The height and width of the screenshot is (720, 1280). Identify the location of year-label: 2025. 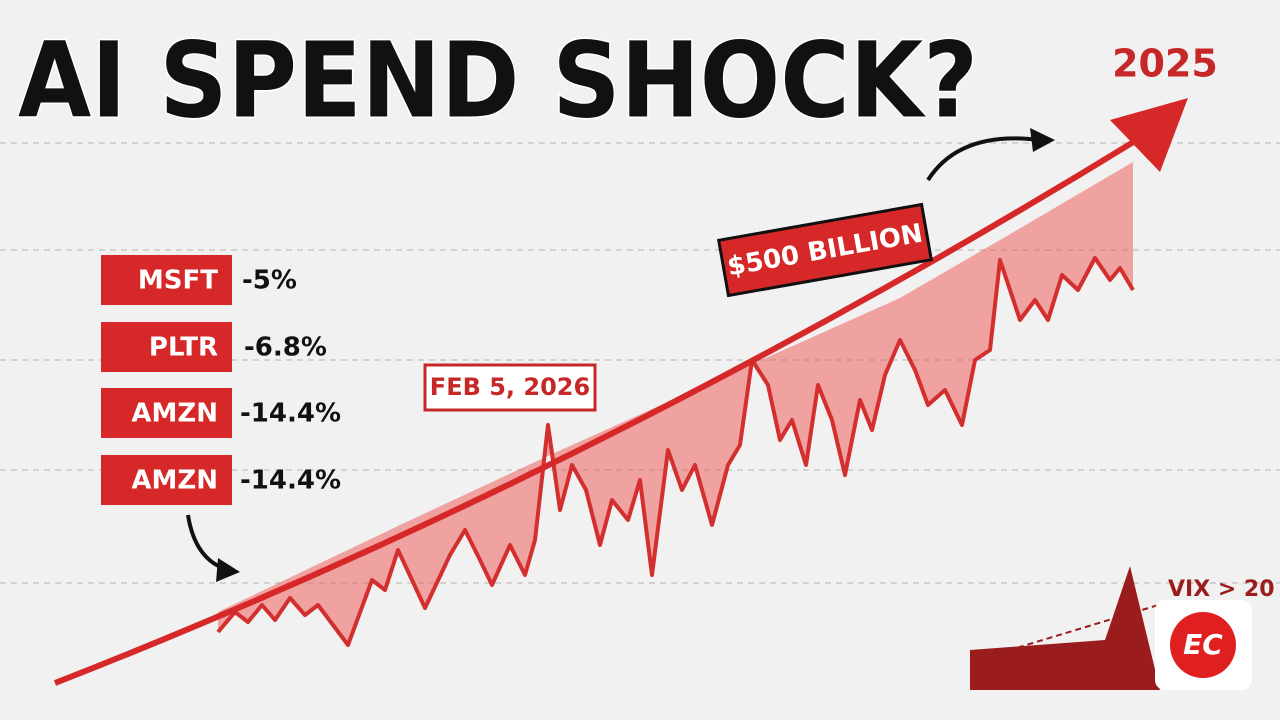
(1165, 64).